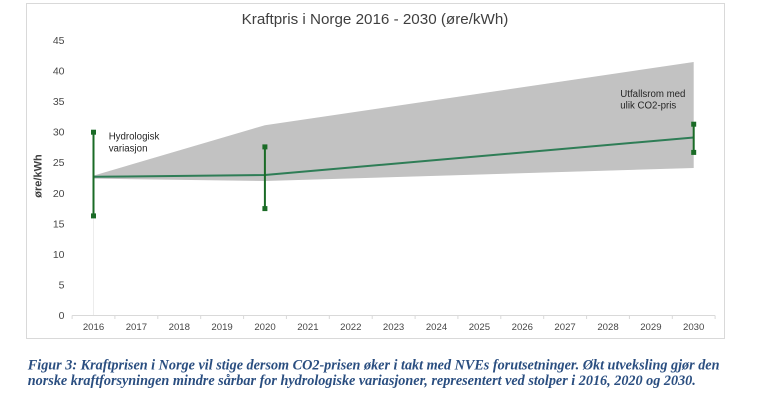 This screenshot has width=763, height=405. I want to click on svg-text: 2029, so click(650, 327).